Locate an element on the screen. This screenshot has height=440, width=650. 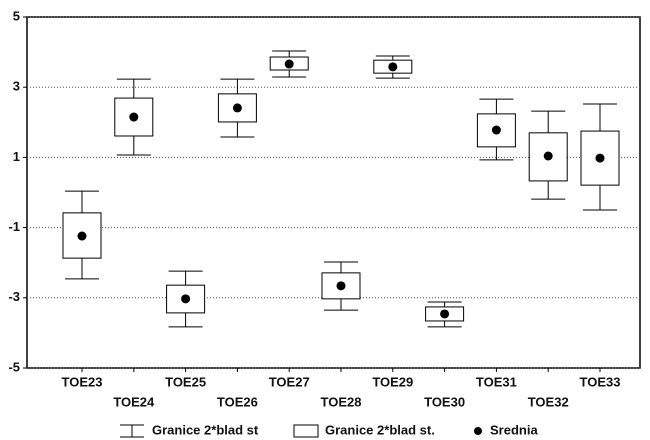
x-tick-label: TOE29 is located at coordinates (392, 381).